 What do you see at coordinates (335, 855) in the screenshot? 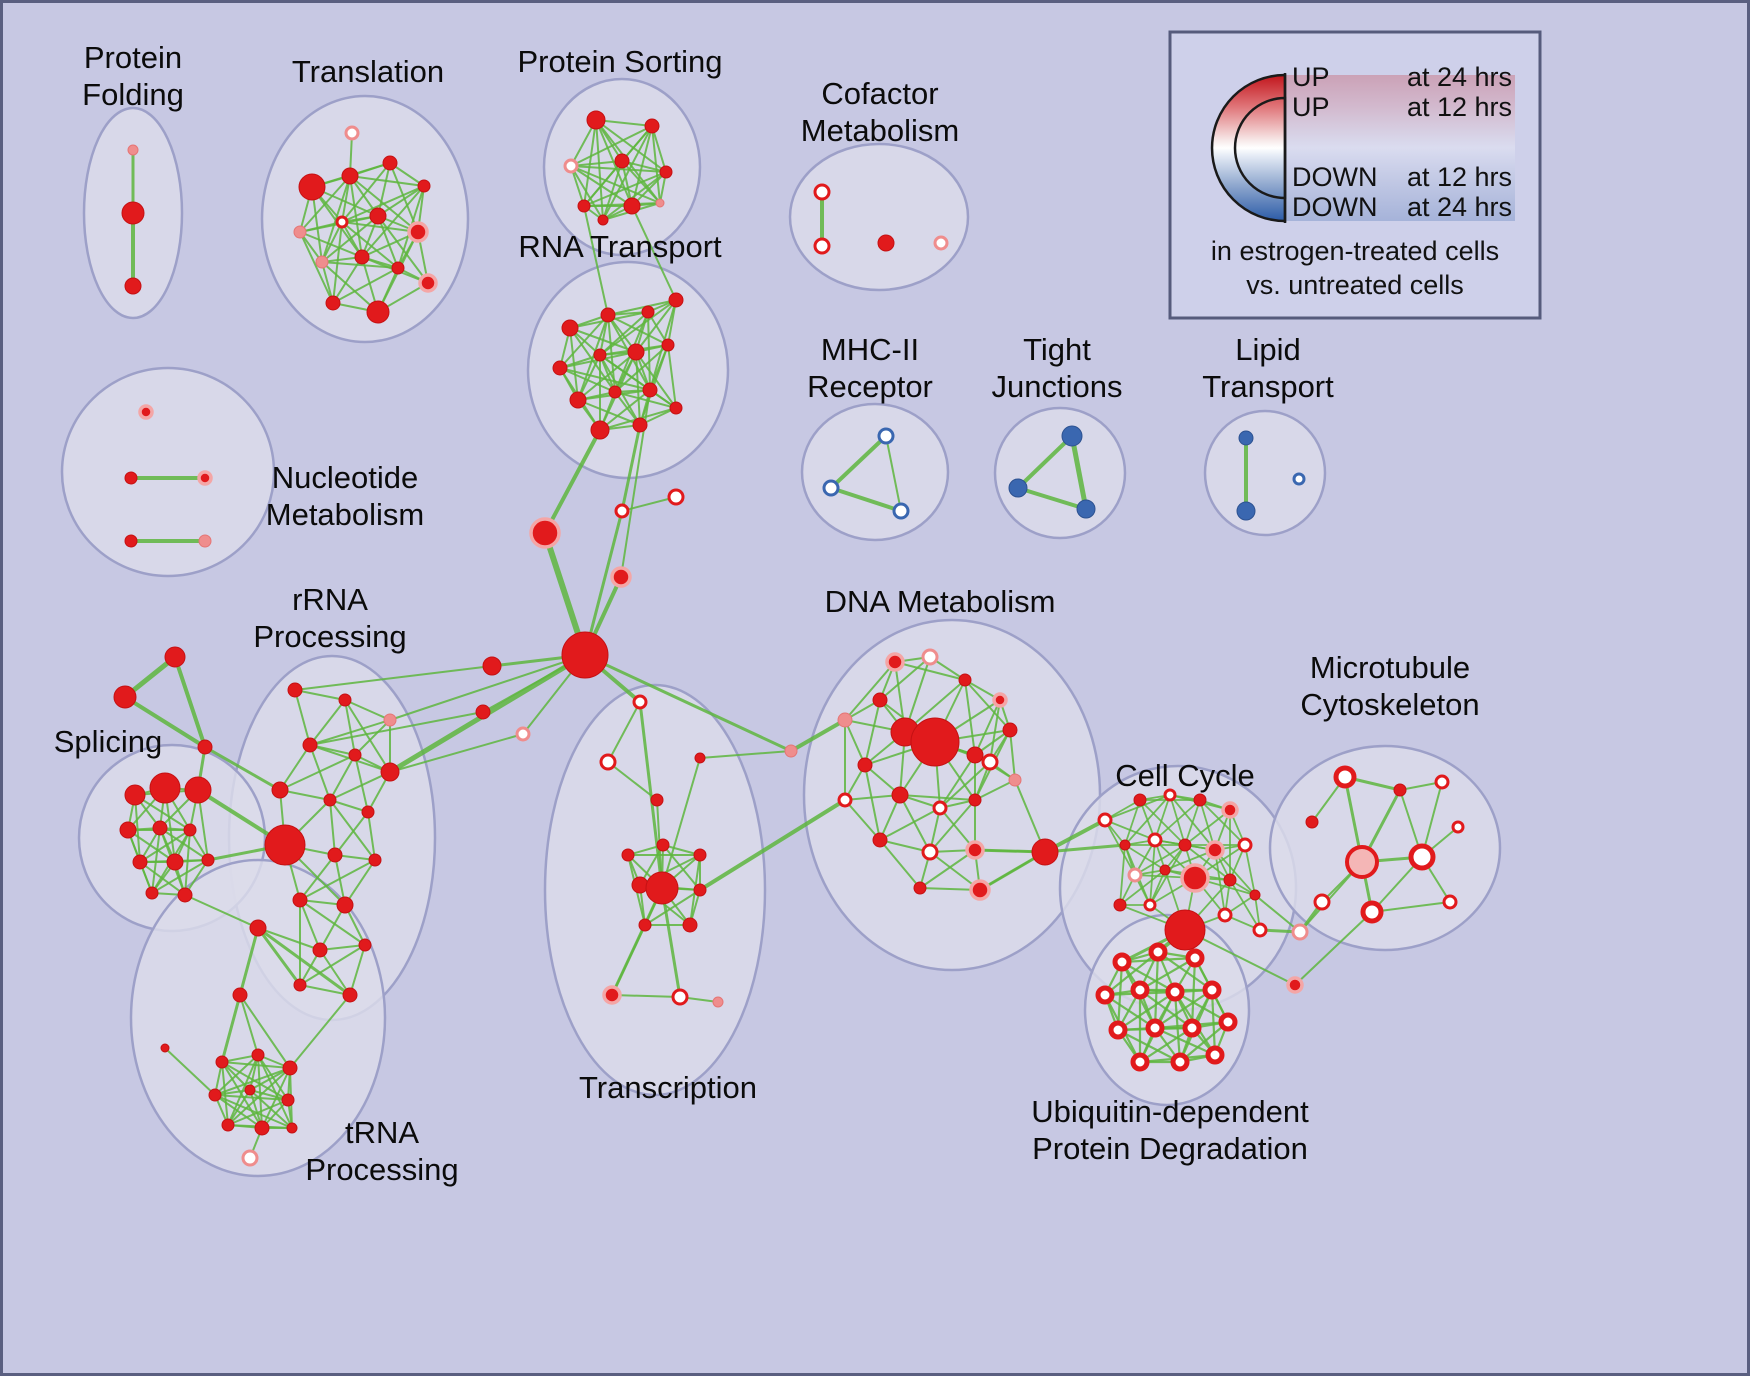
I see `network-node-rr11` at bounding box center [335, 855].